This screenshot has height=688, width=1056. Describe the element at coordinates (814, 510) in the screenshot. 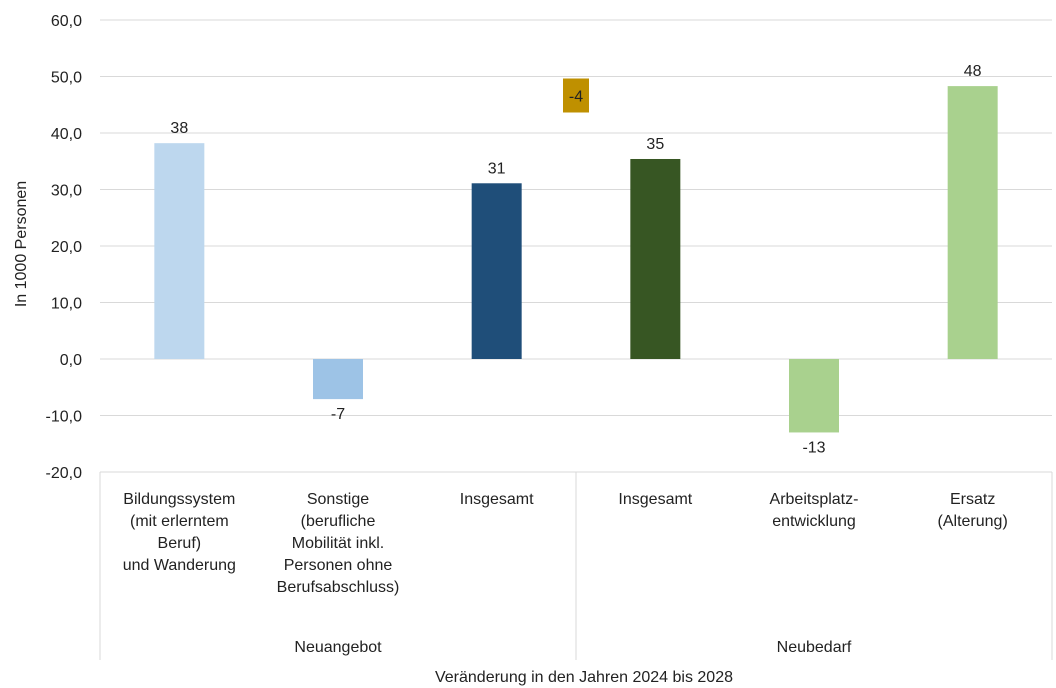

I see `category-label: Arbeitsplatz-entwicklung` at that location.